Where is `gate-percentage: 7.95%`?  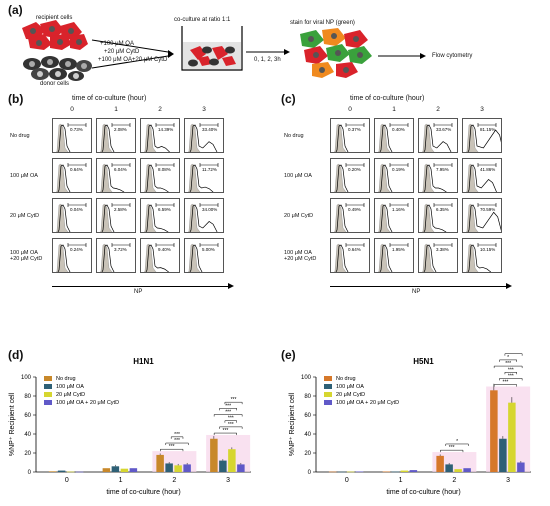
gate-percentage: 7.95% is located at coordinates (442, 169).